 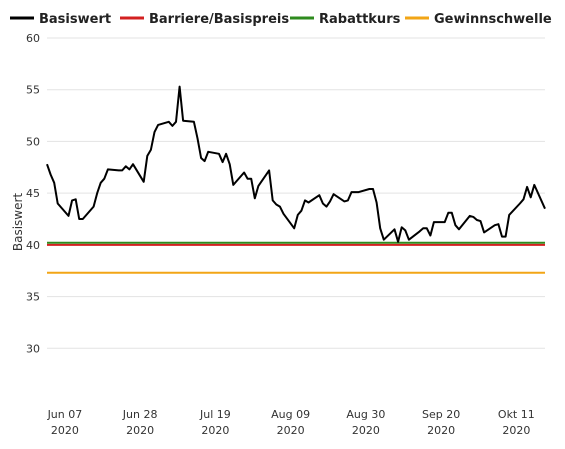 I want to click on legend-item-basiswert: Basiswert, so click(x=60, y=19).